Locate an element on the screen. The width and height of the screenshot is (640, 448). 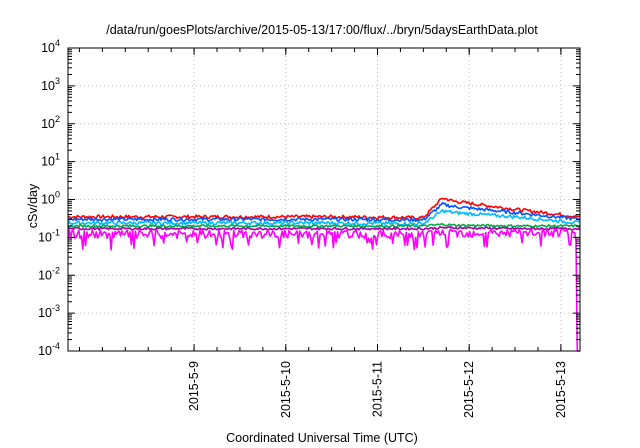
y-tick-label: 10² is located at coordinates (50, 122).